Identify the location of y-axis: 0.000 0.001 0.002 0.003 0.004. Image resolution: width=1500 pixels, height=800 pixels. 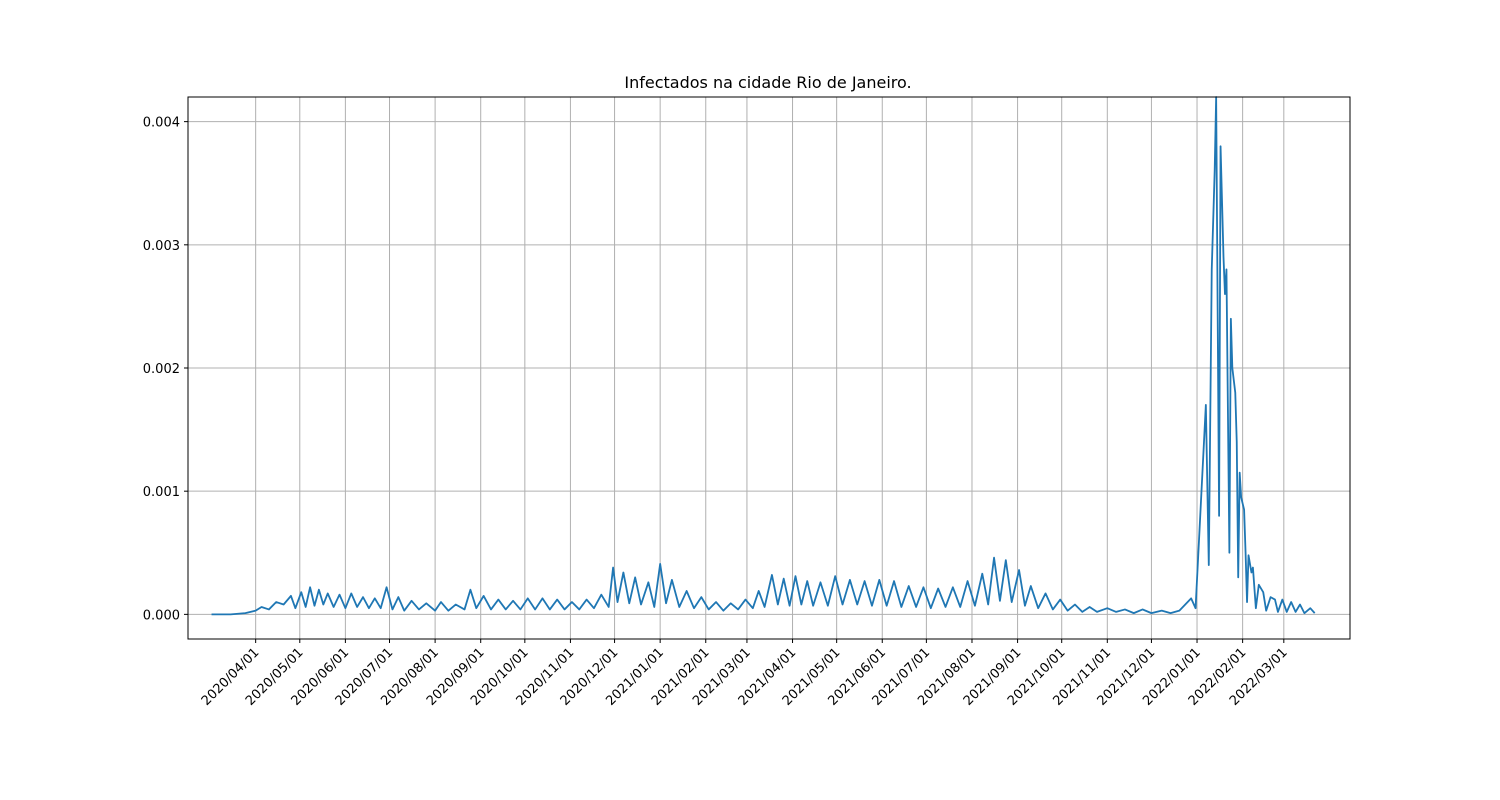
(165, 369).